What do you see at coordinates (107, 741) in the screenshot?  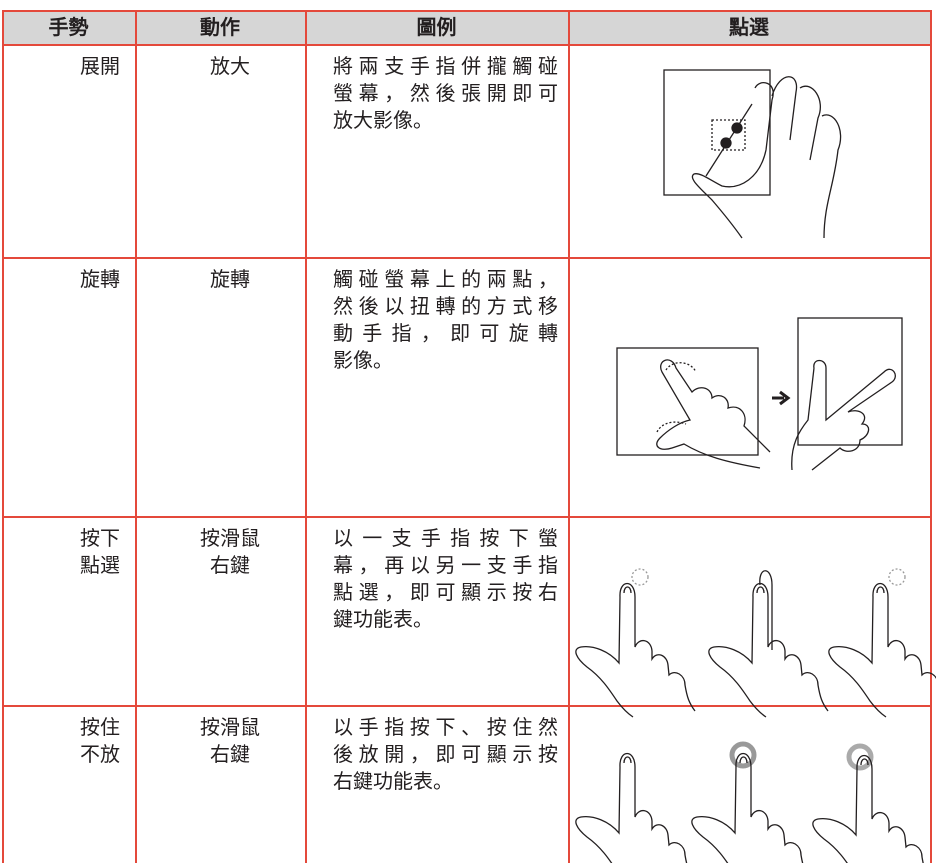 I see `gesture-cell: 按住 不放` at bounding box center [107, 741].